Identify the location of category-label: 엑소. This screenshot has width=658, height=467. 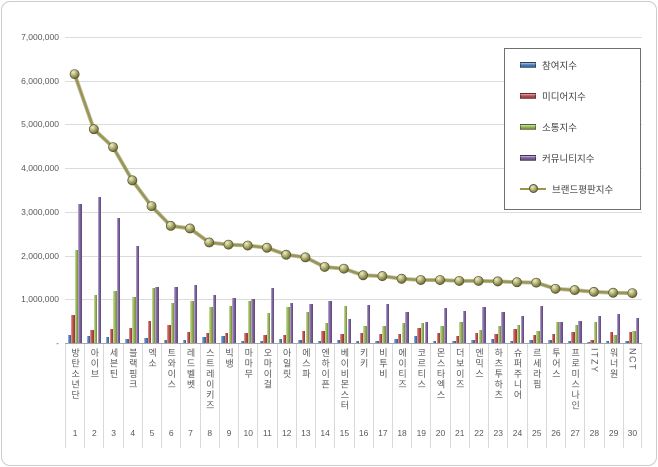
(152, 358).